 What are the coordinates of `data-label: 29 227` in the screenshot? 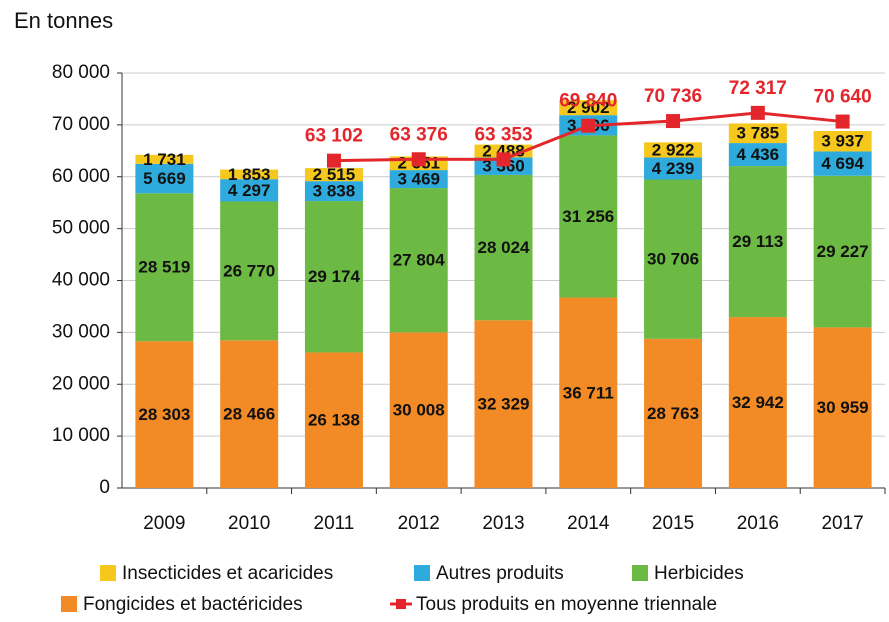 It's located at (843, 251).